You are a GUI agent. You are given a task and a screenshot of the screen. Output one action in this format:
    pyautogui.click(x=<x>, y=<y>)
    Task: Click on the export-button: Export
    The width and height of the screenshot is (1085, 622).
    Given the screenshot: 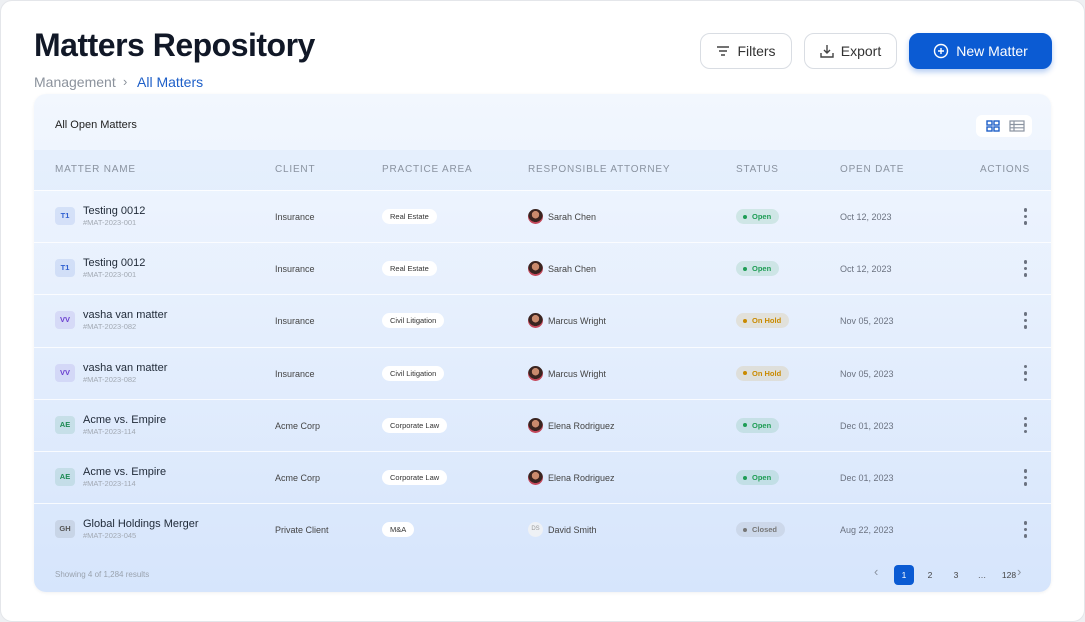 What is the action you would take?
    pyautogui.click(x=850, y=51)
    